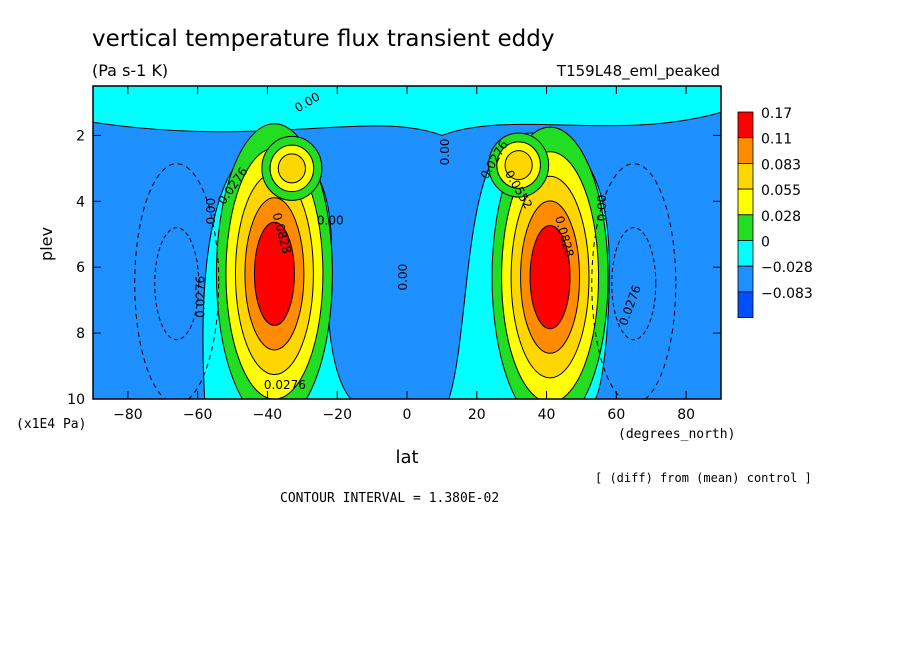 The image size is (904, 654). I want to click on colorbar-label: 0, so click(765, 243).